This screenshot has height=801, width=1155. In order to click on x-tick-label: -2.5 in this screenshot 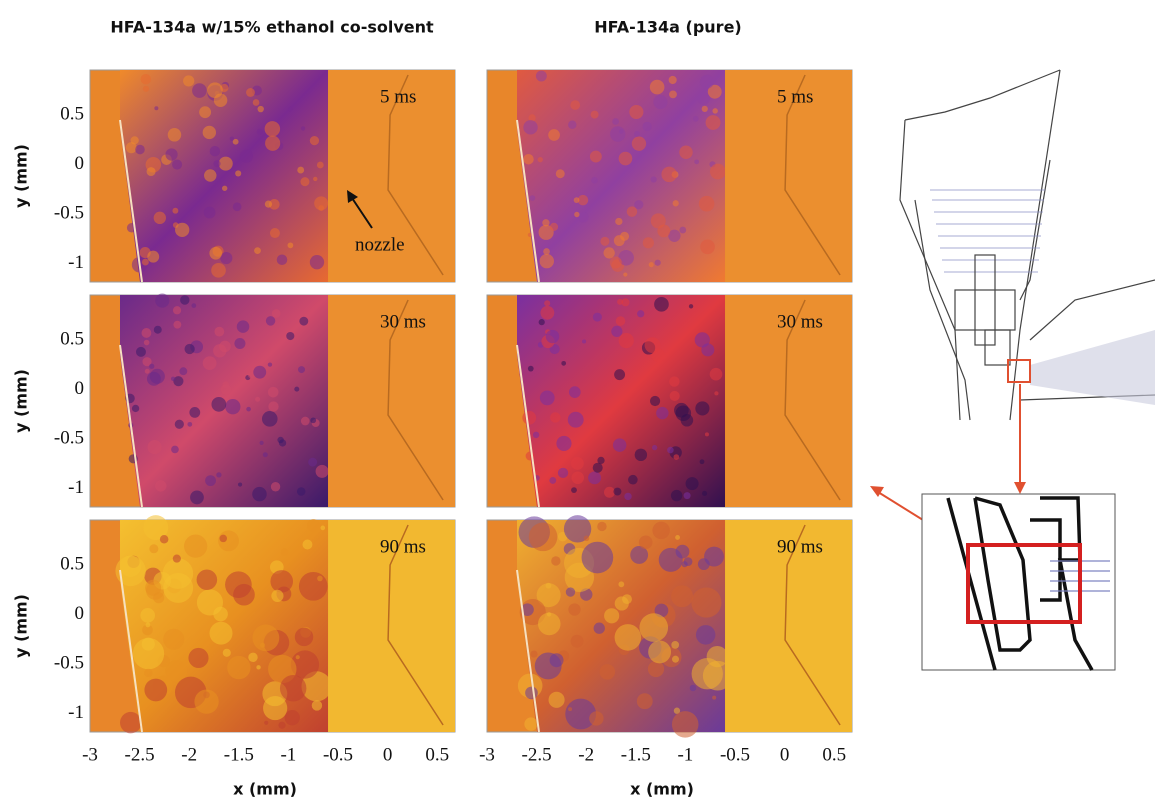, I will do `click(140, 754)`.